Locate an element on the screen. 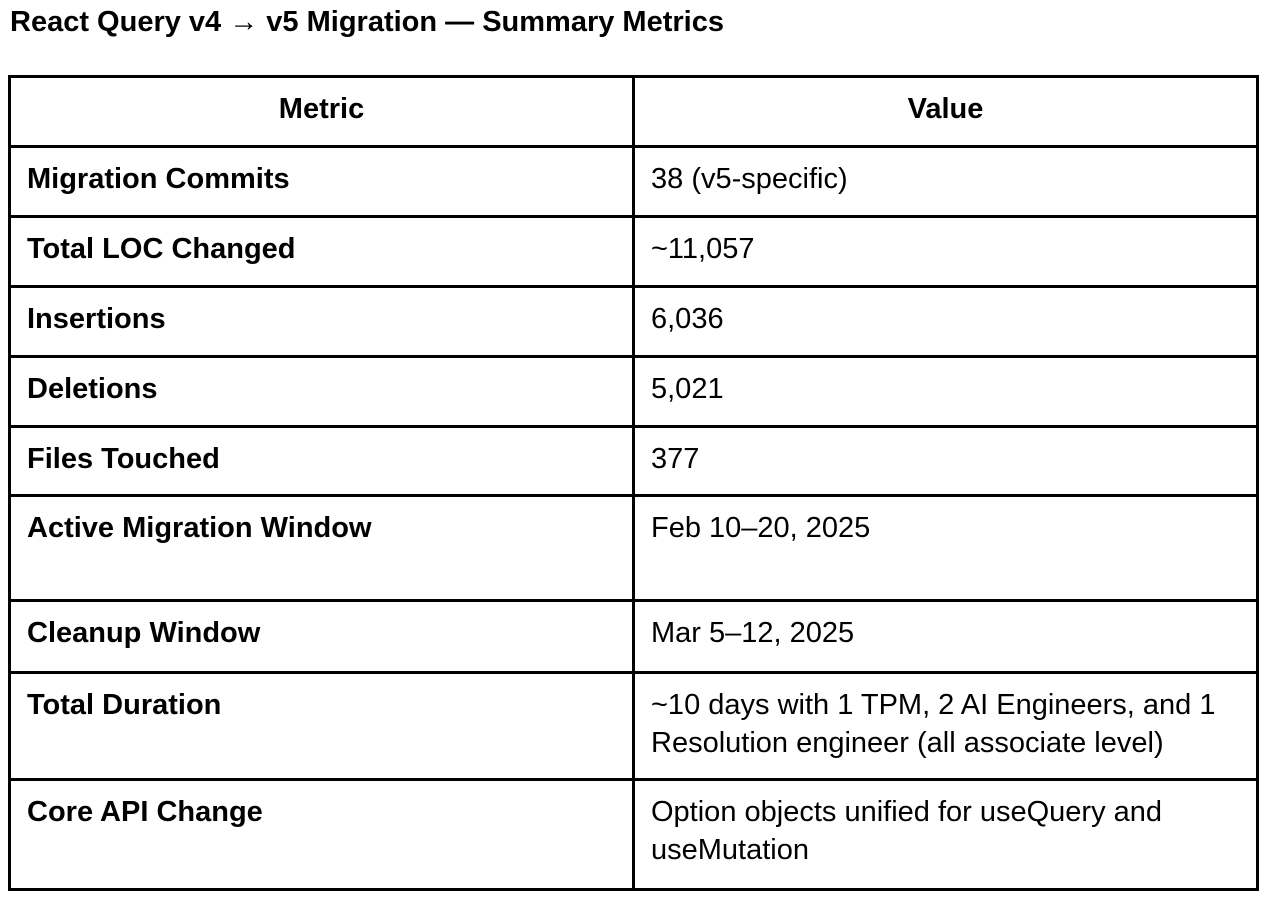 The width and height of the screenshot is (1270, 900). value-cell: 377 is located at coordinates (945, 461).